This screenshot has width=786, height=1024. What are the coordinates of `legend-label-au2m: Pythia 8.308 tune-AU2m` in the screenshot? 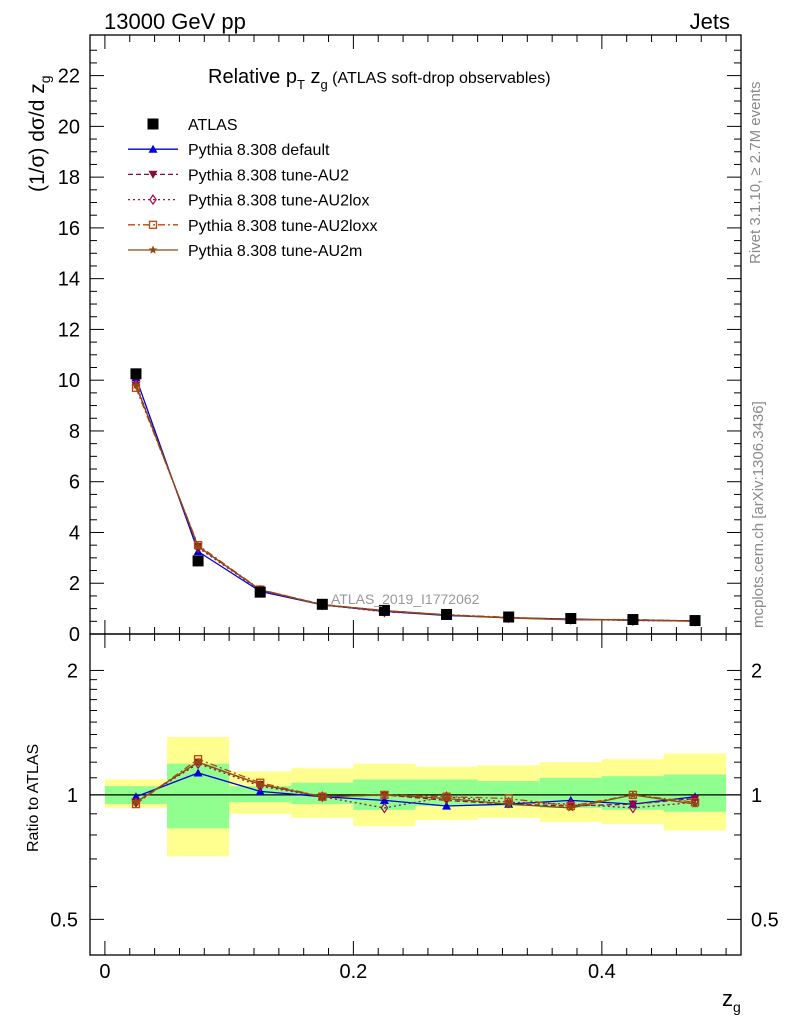 It's located at (275, 251).